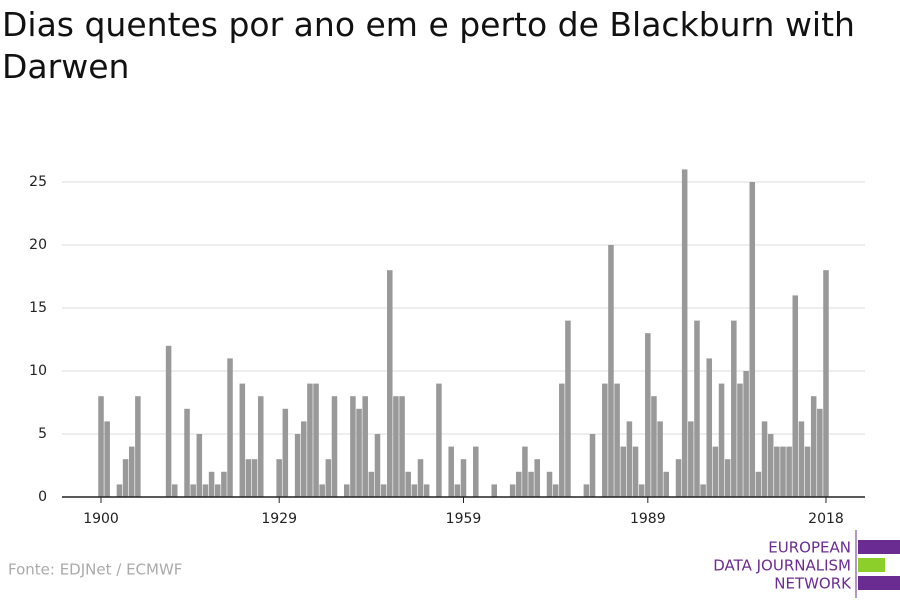  What do you see at coordinates (279, 519) in the screenshot?
I see `x-tick-label: 1929` at bounding box center [279, 519].